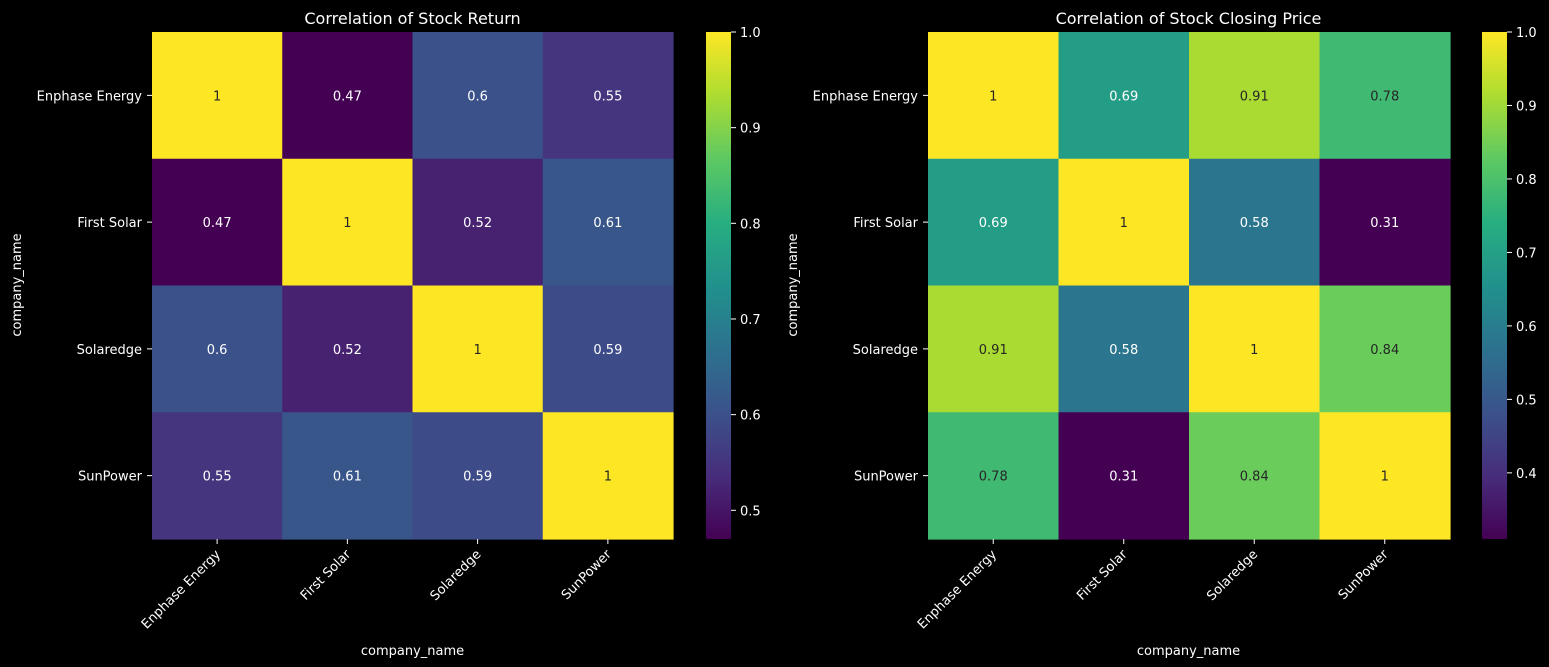  I want to click on chart-title: Correlation of Stock Return, so click(412, 18).